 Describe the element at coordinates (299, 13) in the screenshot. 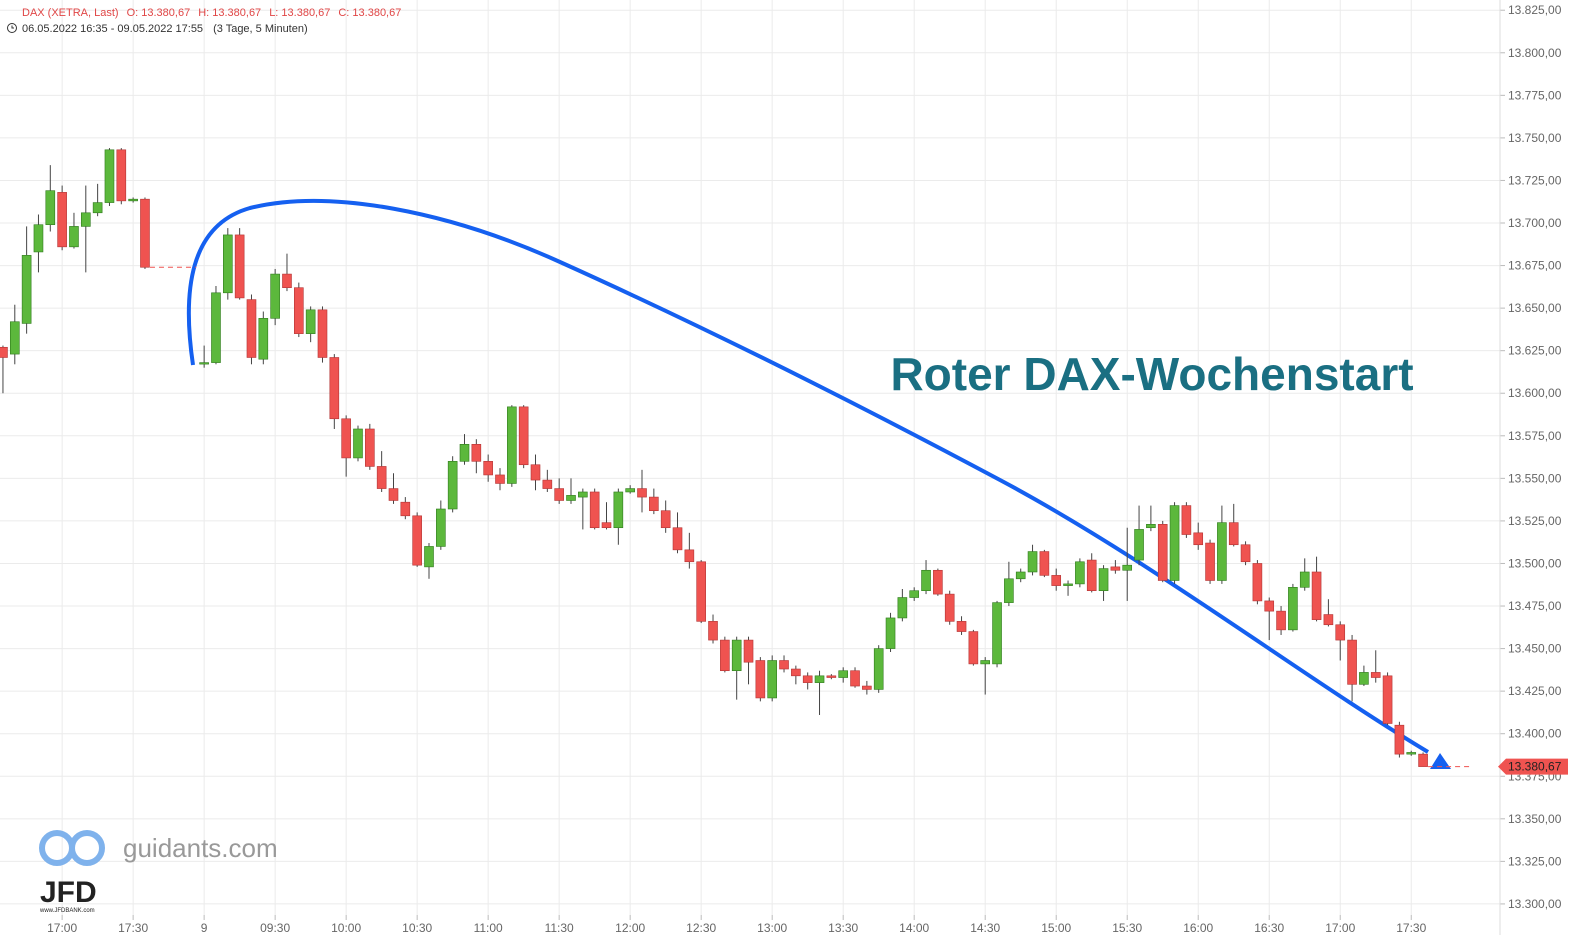

I see `low: L: 13.380,67` at that location.